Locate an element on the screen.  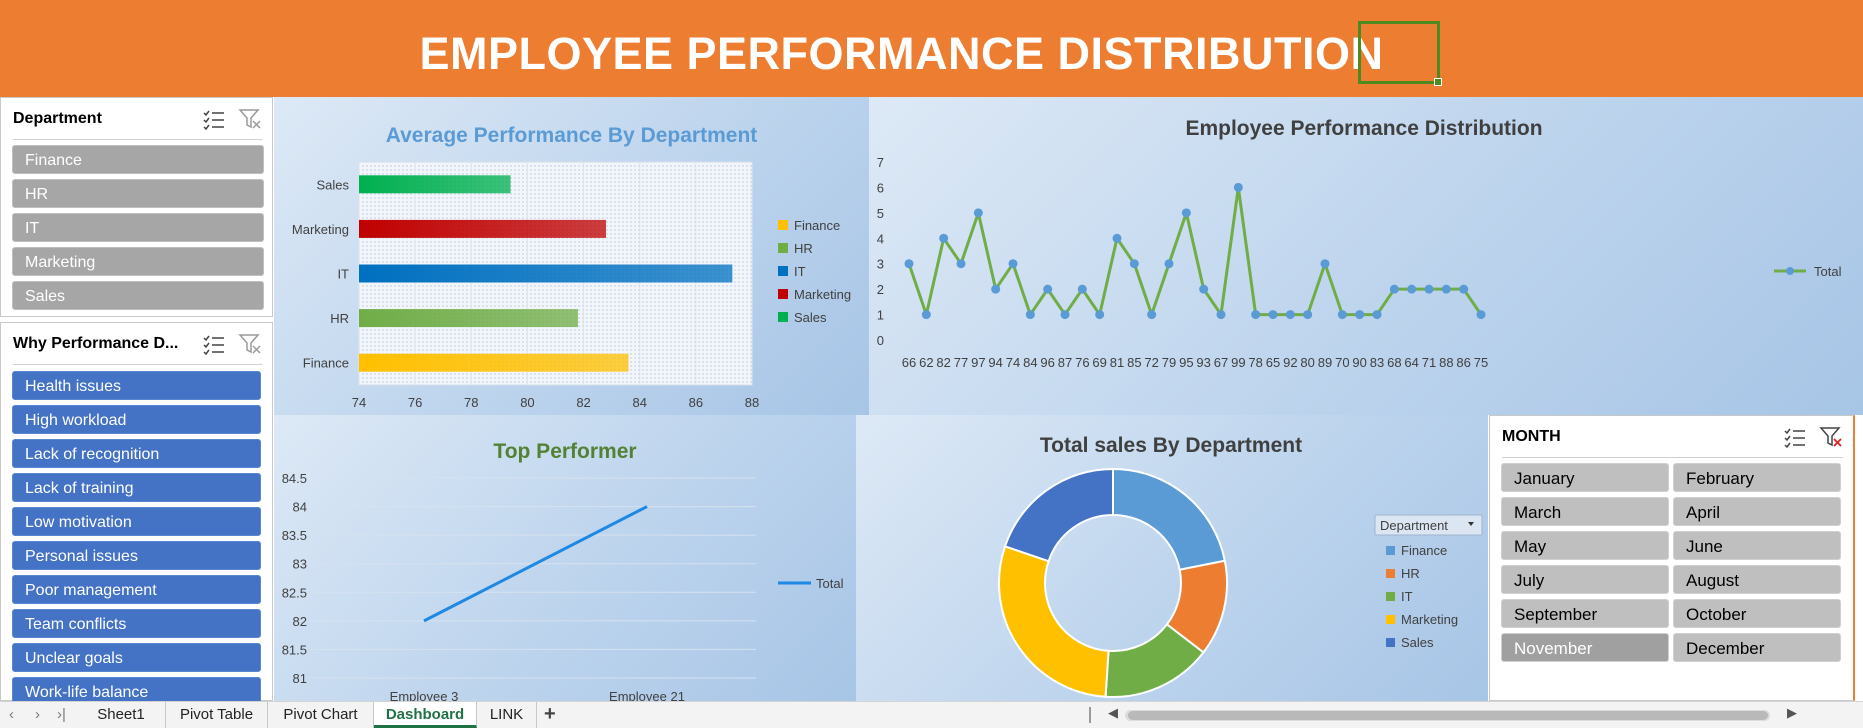
slicer-item-sales: Sales is located at coordinates (138, 295).